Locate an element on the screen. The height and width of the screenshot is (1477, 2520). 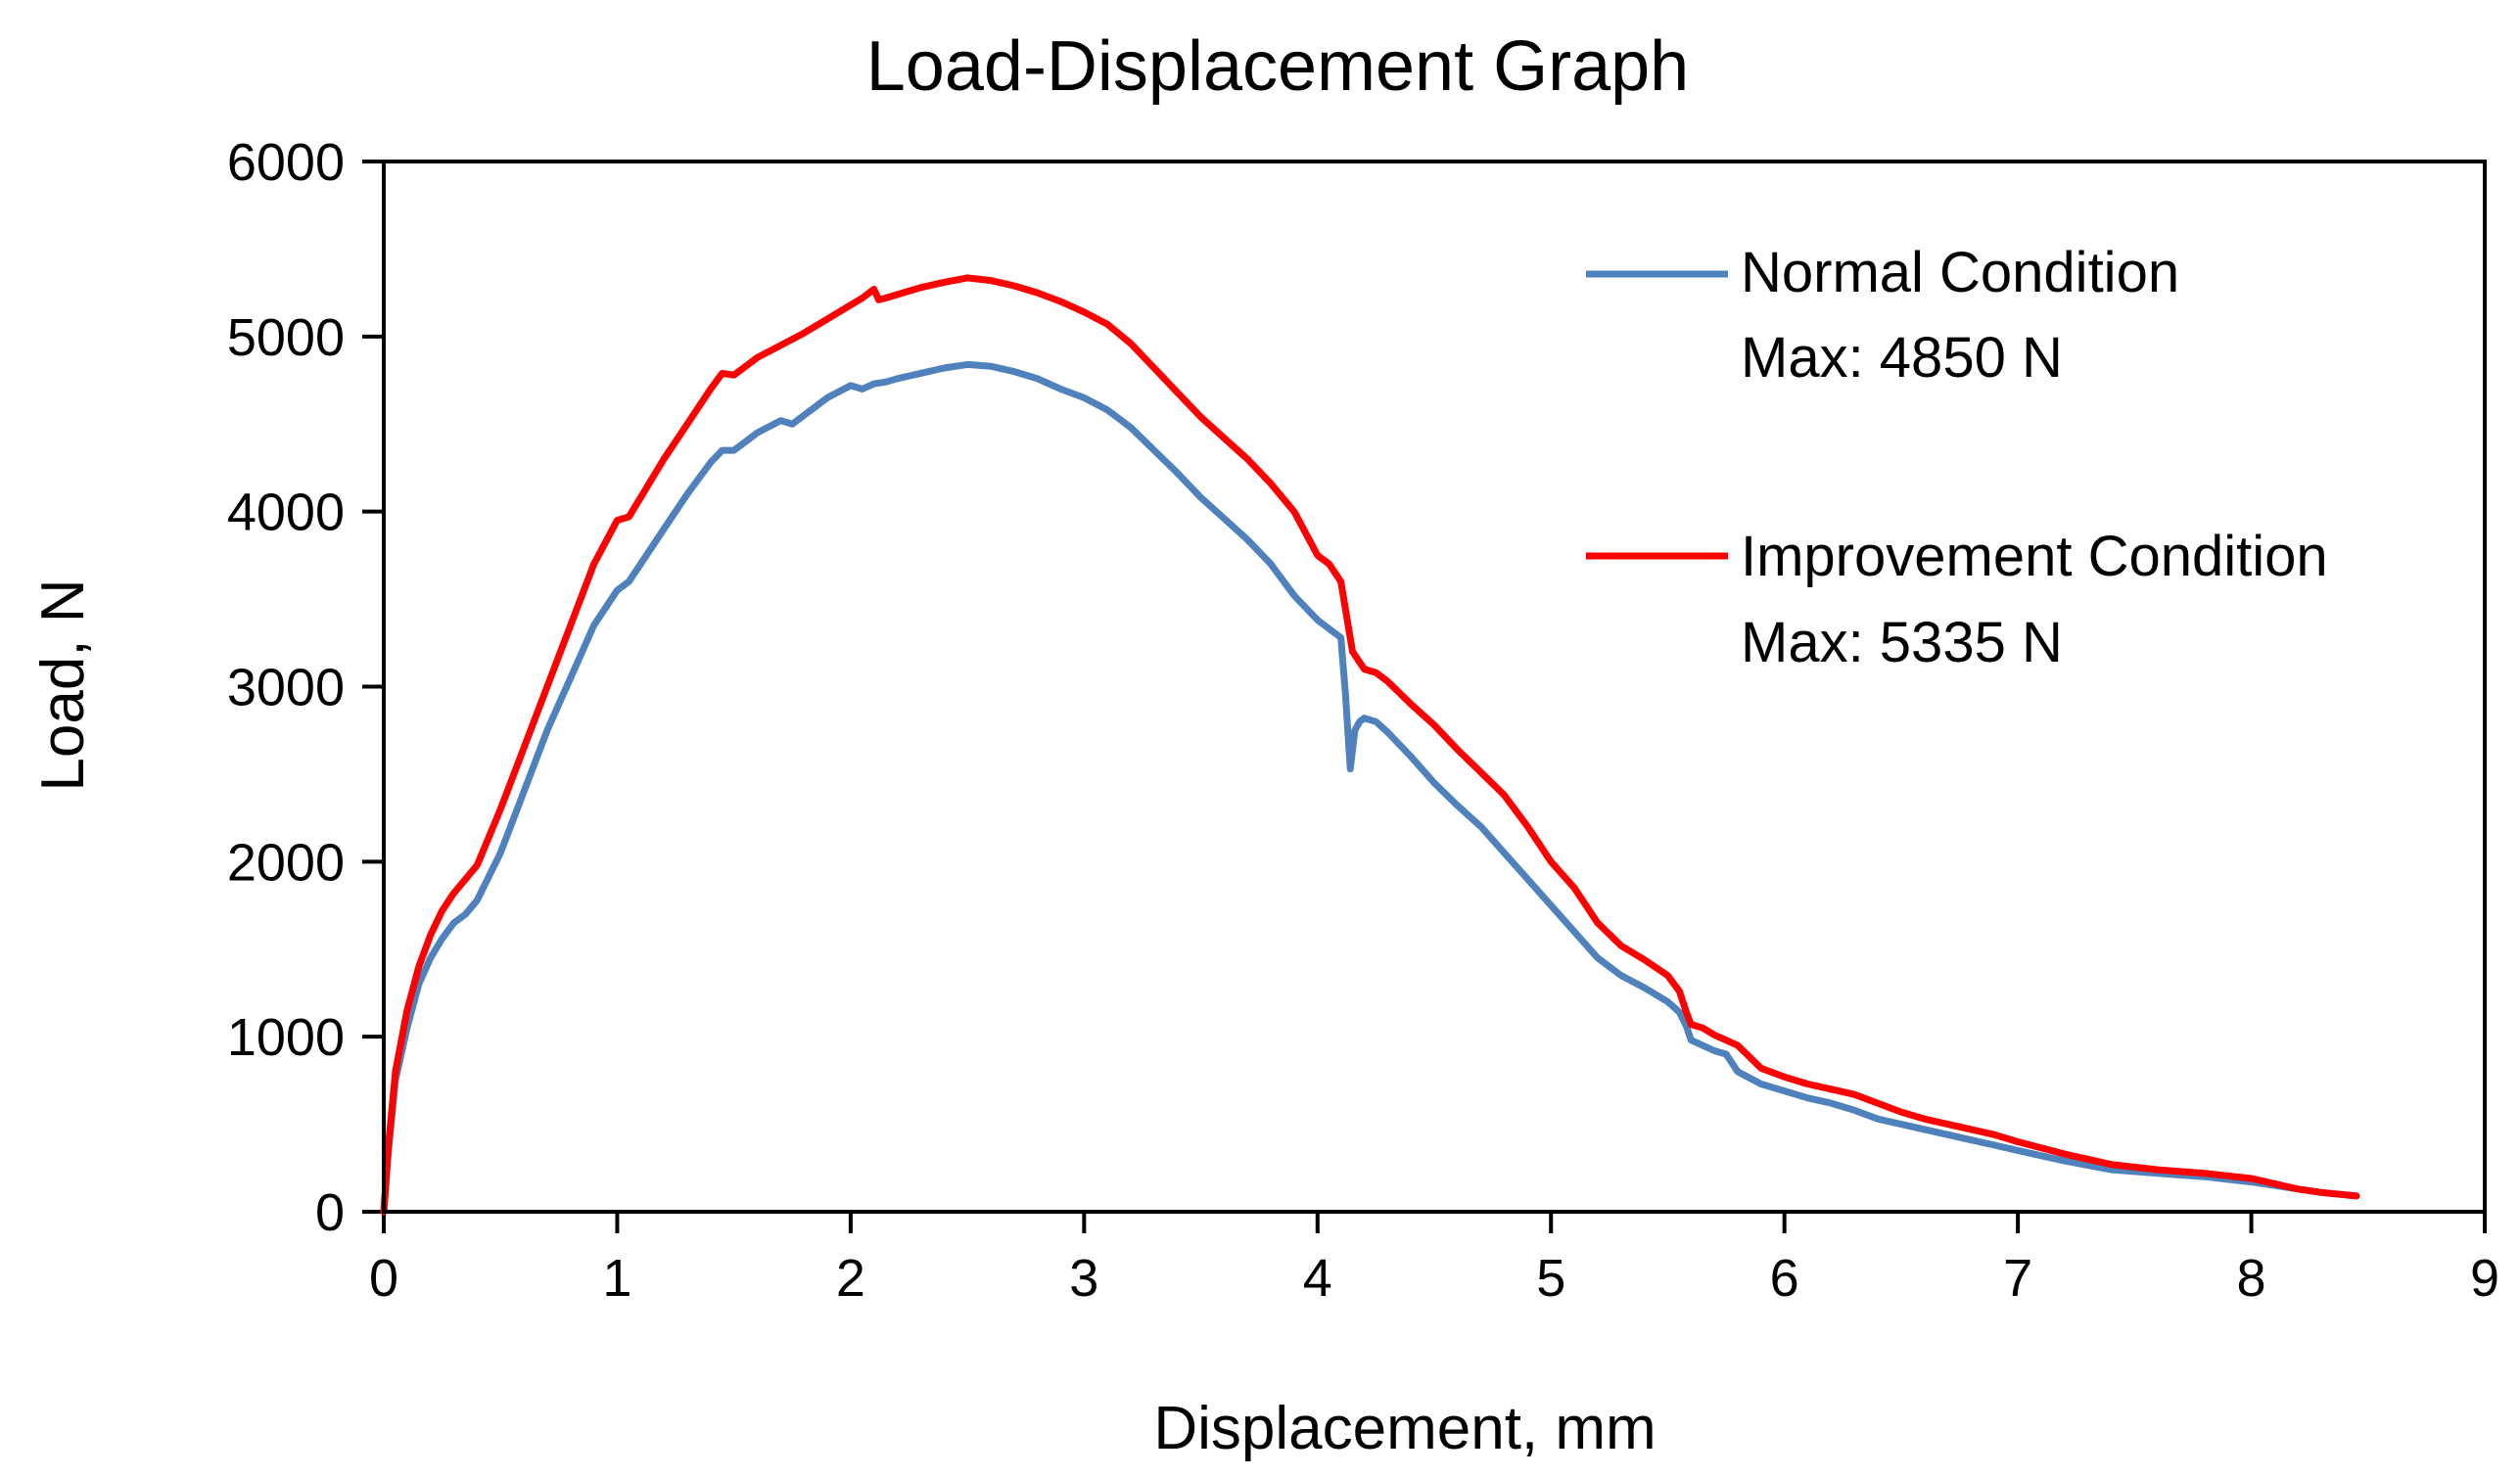
x-tick-label: 8 is located at coordinates (2251, 1278).